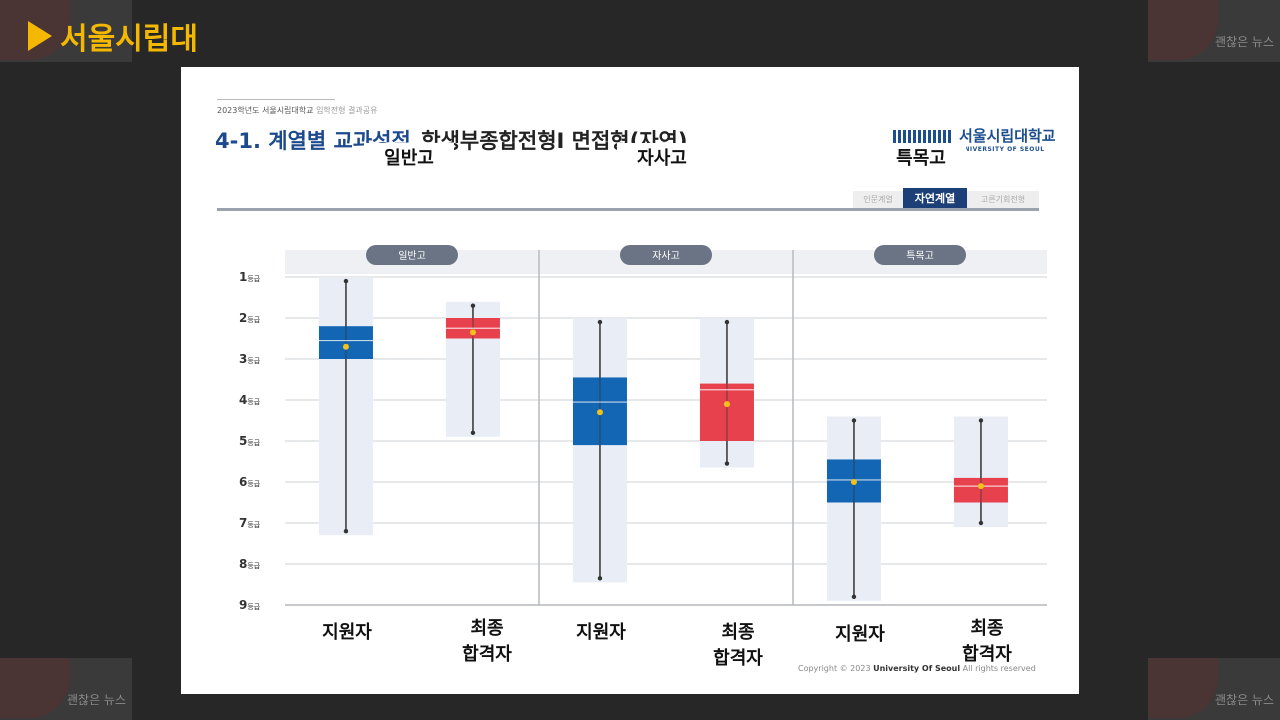 The image size is (1280, 720). What do you see at coordinates (662, 157) in the screenshot?
I see `category-label-private: 자사고` at bounding box center [662, 157].